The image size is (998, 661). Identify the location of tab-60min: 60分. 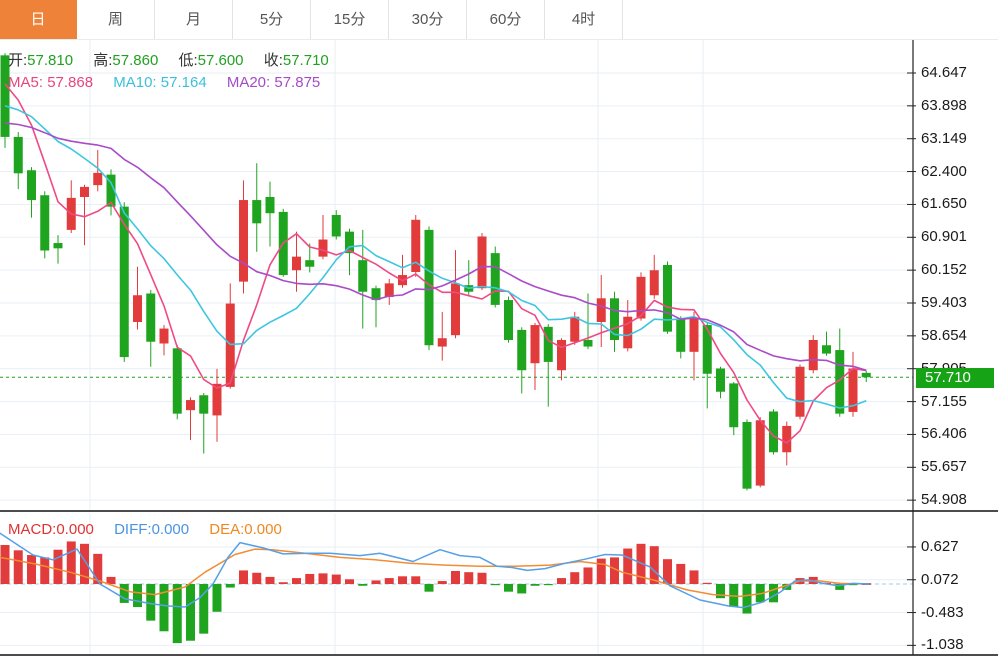
(506, 19).